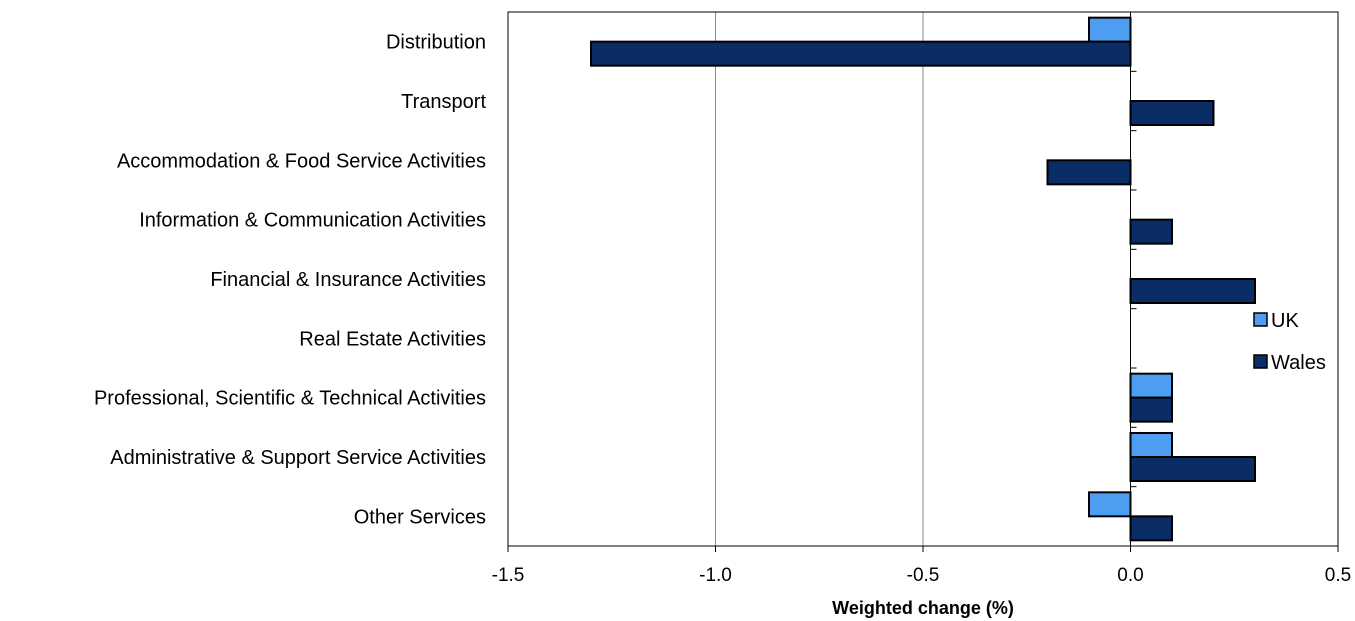  What do you see at coordinates (348, 280) in the screenshot?
I see `category-label: Financial & Insurance Activities` at bounding box center [348, 280].